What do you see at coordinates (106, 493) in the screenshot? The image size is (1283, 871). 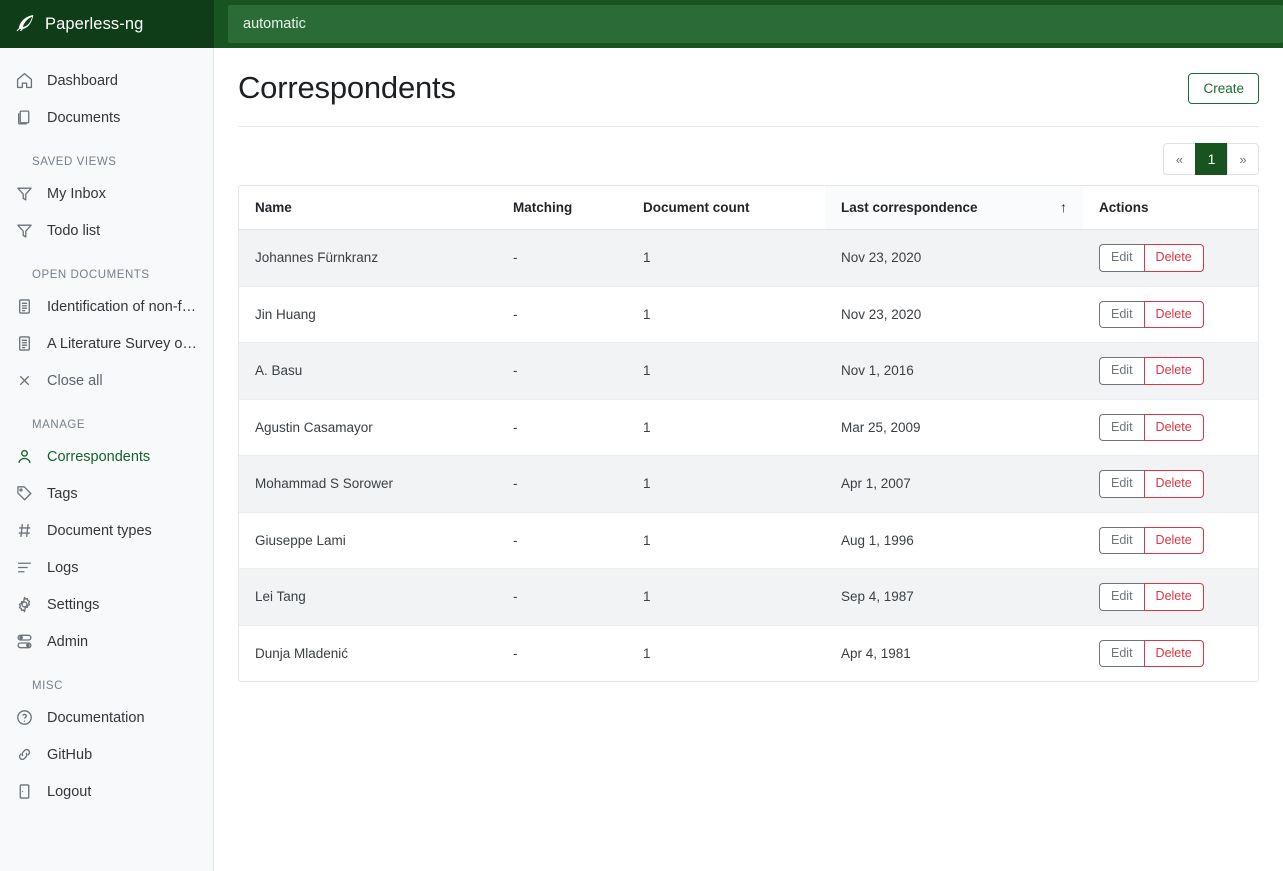 I see `sidebar-item-tags: Tags` at bounding box center [106, 493].